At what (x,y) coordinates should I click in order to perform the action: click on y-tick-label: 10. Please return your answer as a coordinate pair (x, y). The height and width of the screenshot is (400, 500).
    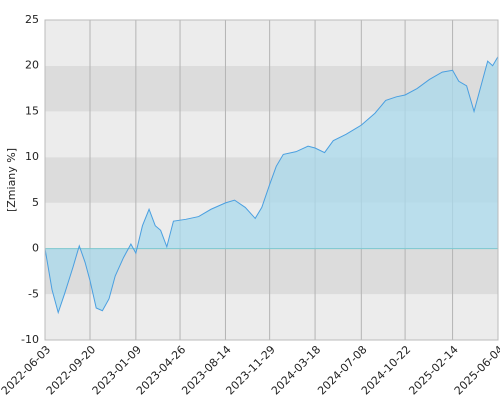
    Looking at the image, I should click on (32, 156).